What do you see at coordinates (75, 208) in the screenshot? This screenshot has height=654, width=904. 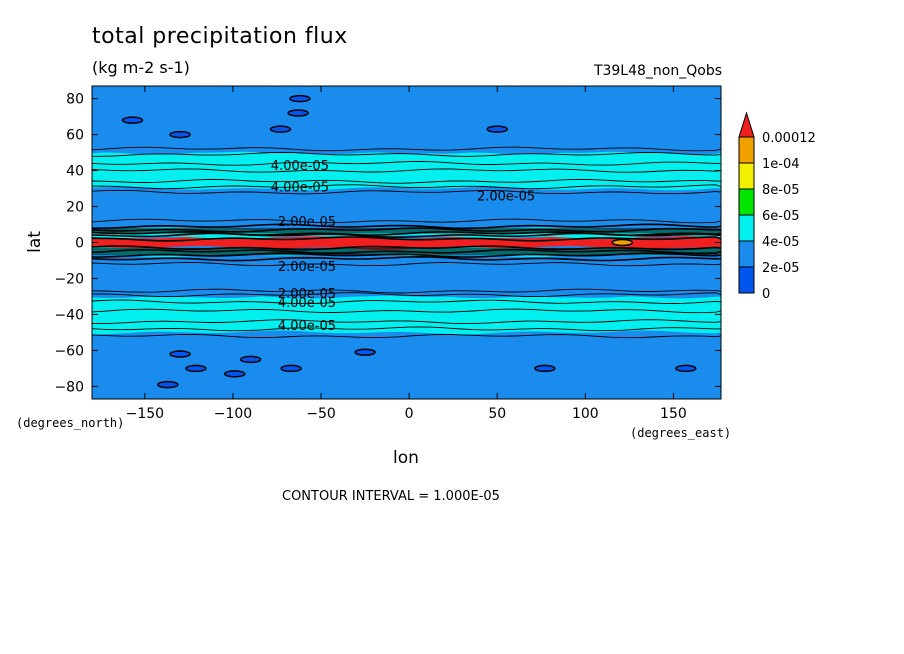 I see `y-tick-label: 20` at bounding box center [75, 208].